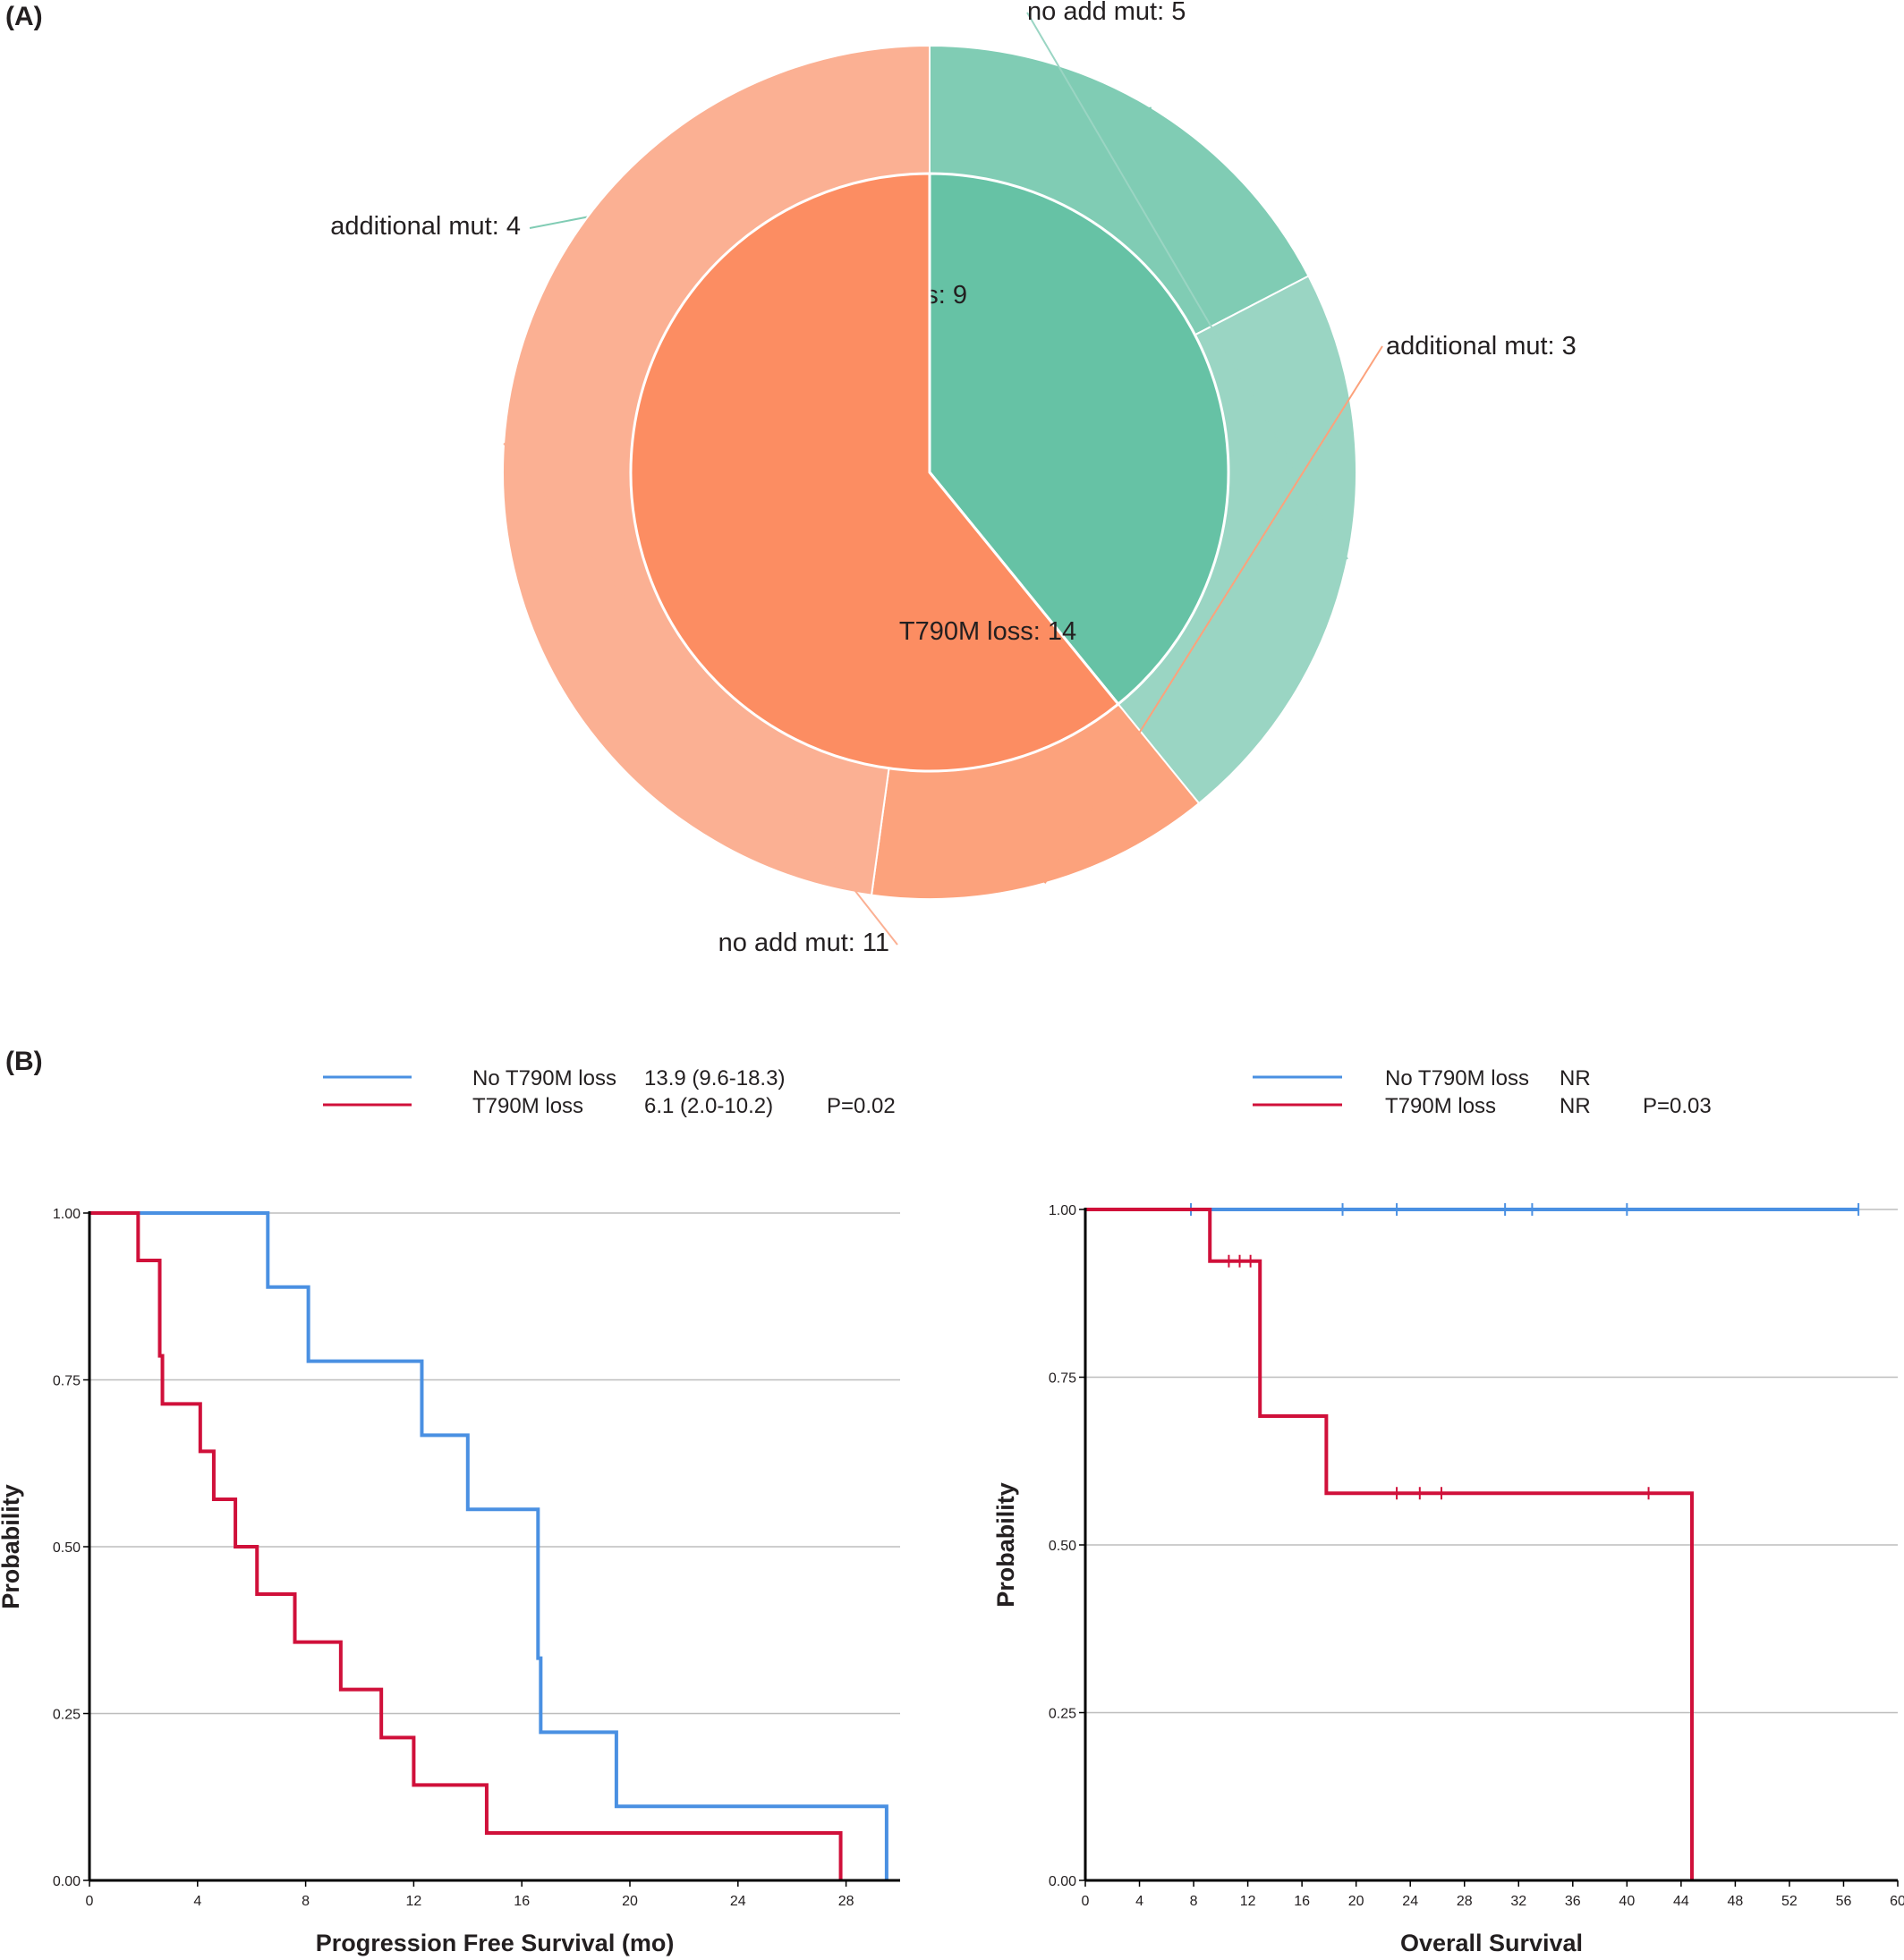 The height and width of the screenshot is (1960, 1904). I want to click on x-tick-label: 44, so click(1681, 1901).